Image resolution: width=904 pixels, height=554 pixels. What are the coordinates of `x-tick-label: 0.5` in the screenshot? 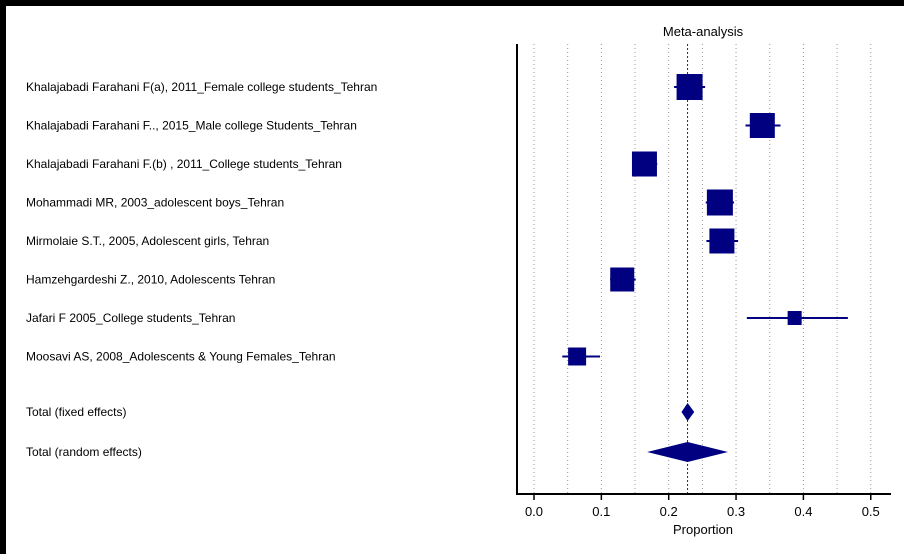 It's located at (871, 511).